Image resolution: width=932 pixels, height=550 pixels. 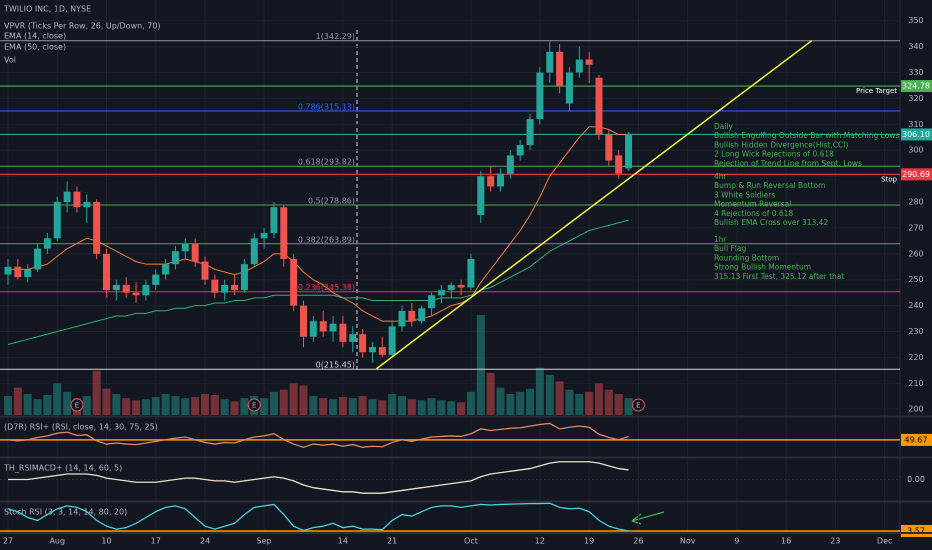 What do you see at coordinates (746, 257) in the screenshot?
I see `note-line: Rounding Bottom` at bounding box center [746, 257].